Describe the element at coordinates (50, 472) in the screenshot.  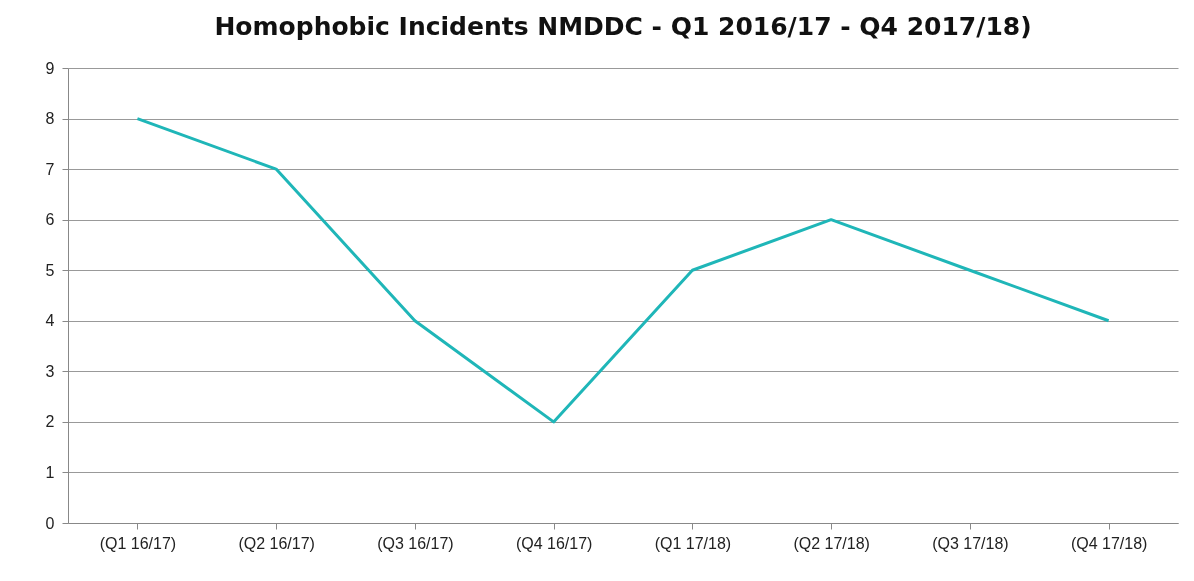
I see `y-tick-label: 1` at that location.